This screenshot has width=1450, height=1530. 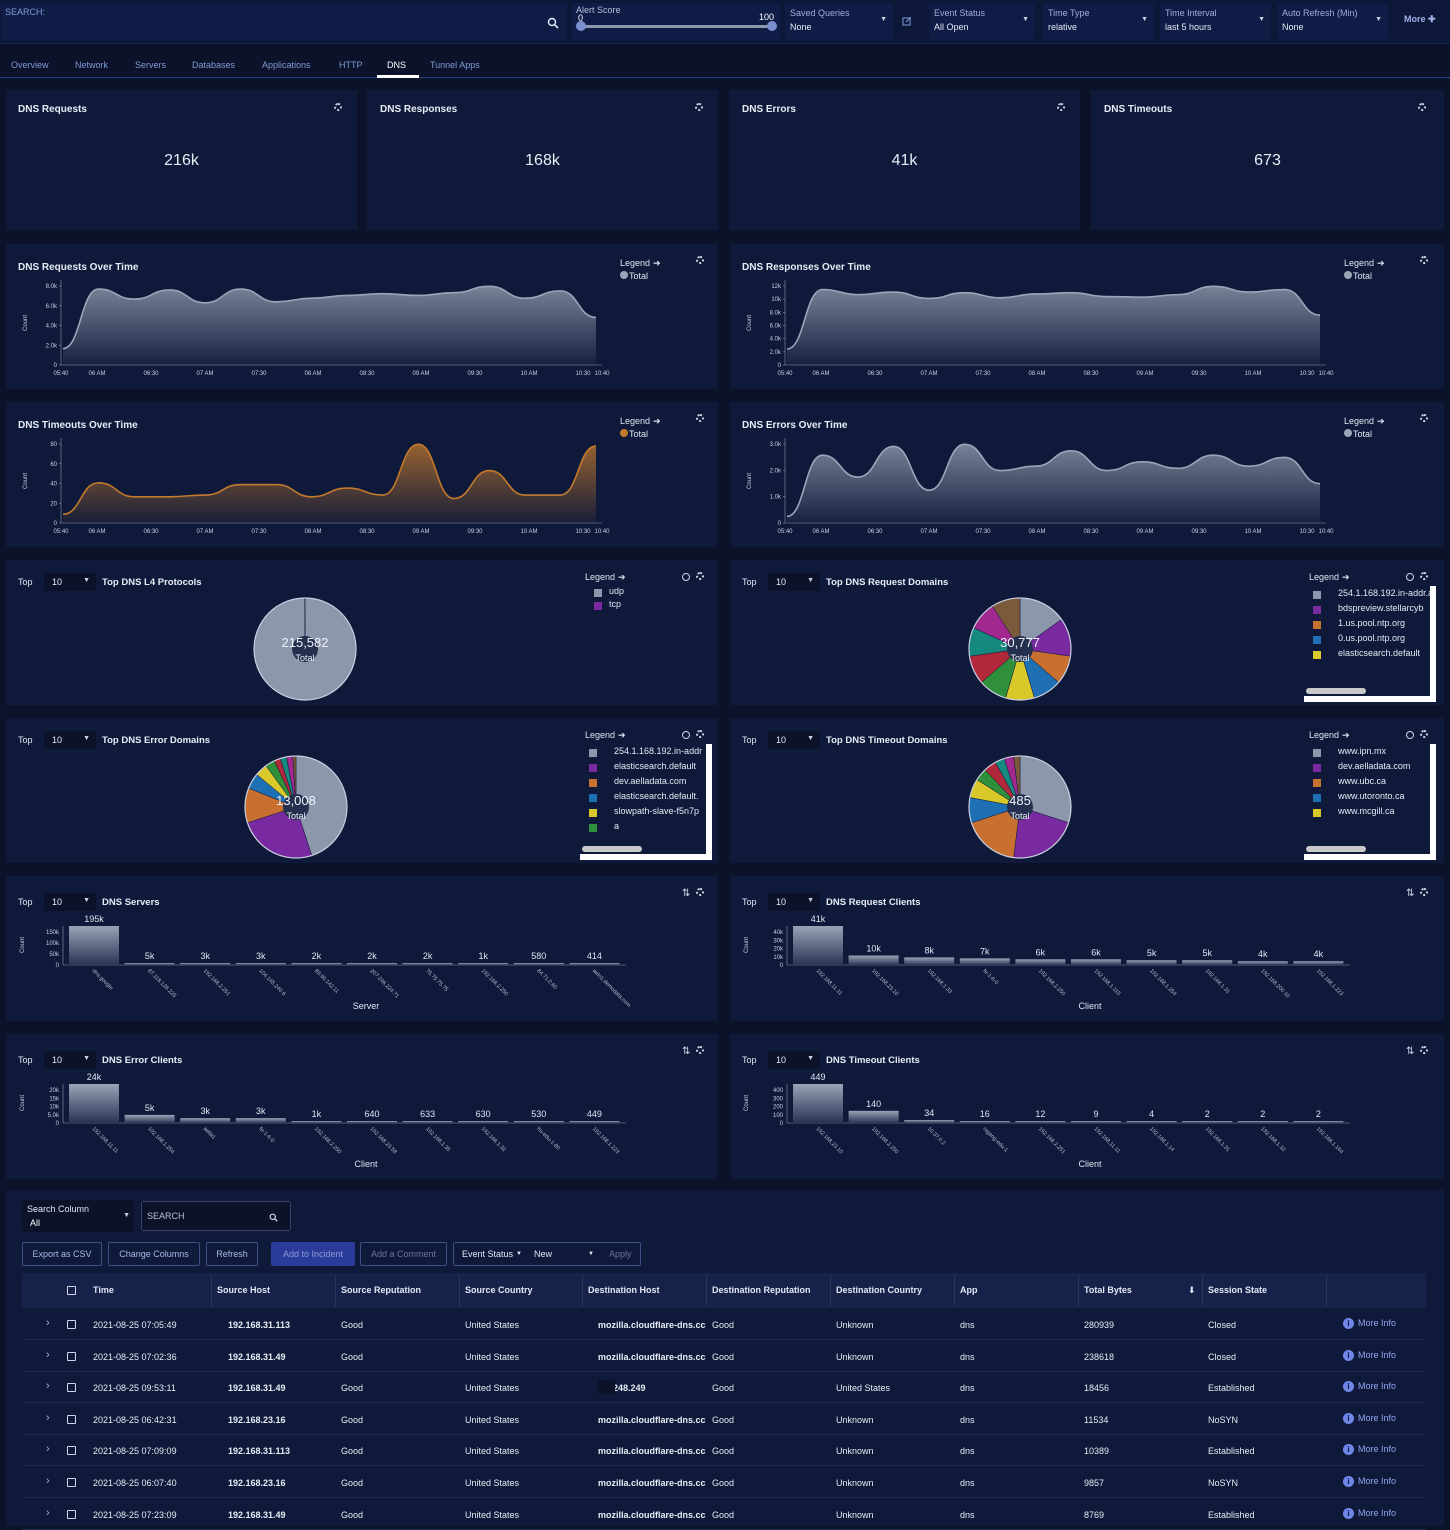 I want to click on column-header: Source Country, so click(x=499, y=1290).